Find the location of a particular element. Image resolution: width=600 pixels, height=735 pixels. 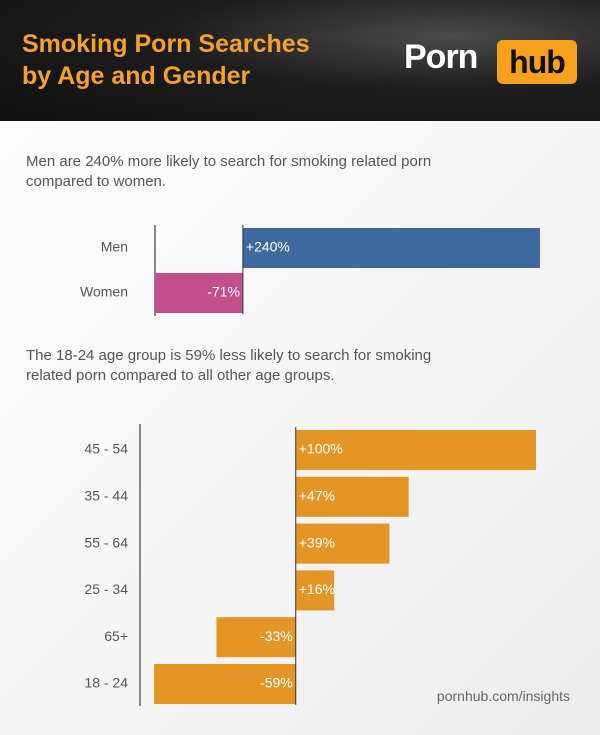

value-label: -71% is located at coordinates (223, 292).